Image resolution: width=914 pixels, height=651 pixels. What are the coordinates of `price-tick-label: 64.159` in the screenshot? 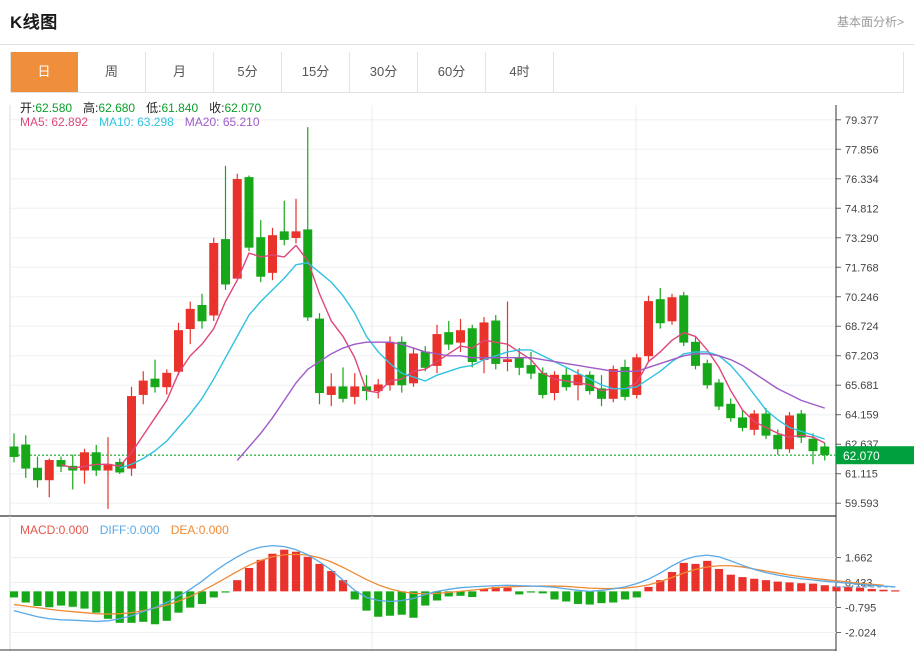 It's located at (862, 416).